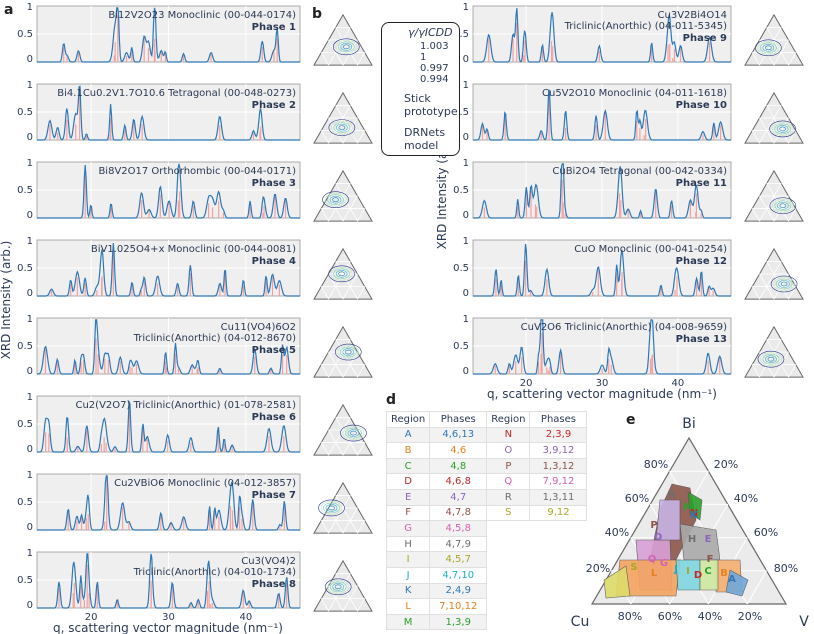  I want to click on region-letter: R, so click(672, 495).